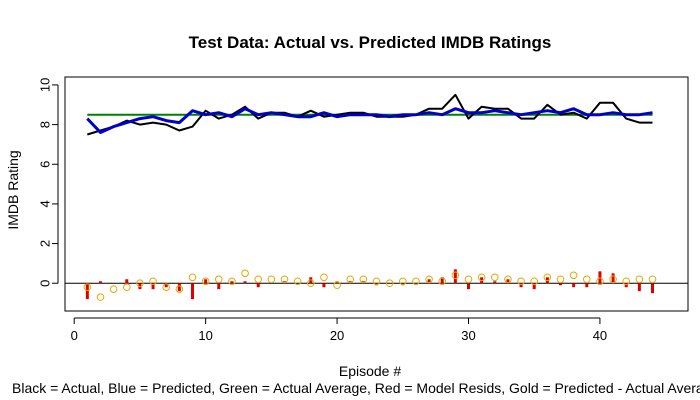  Describe the element at coordinates (74, 335) in the screenshot. I see `x-tick-label: 0` at that location.